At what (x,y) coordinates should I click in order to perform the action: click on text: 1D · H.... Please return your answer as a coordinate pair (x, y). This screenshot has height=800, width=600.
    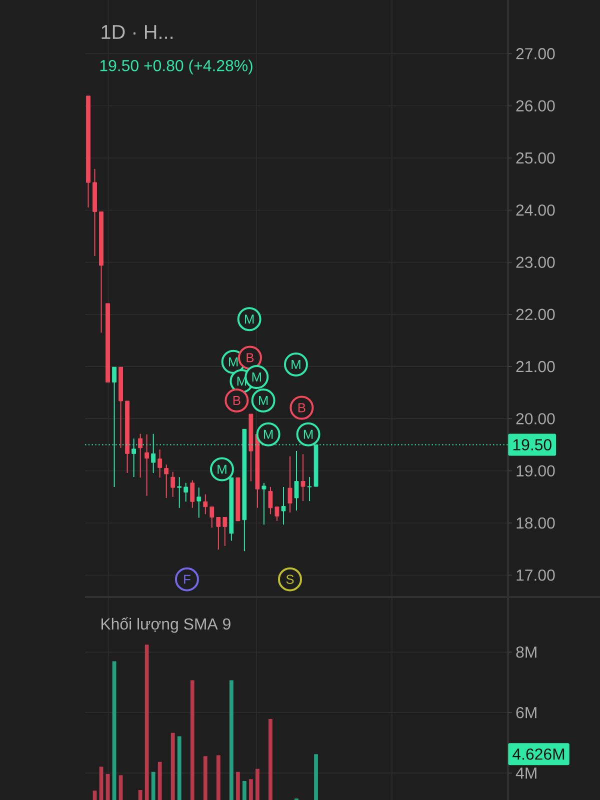
    Looking at the image, I should click on (137, 32).